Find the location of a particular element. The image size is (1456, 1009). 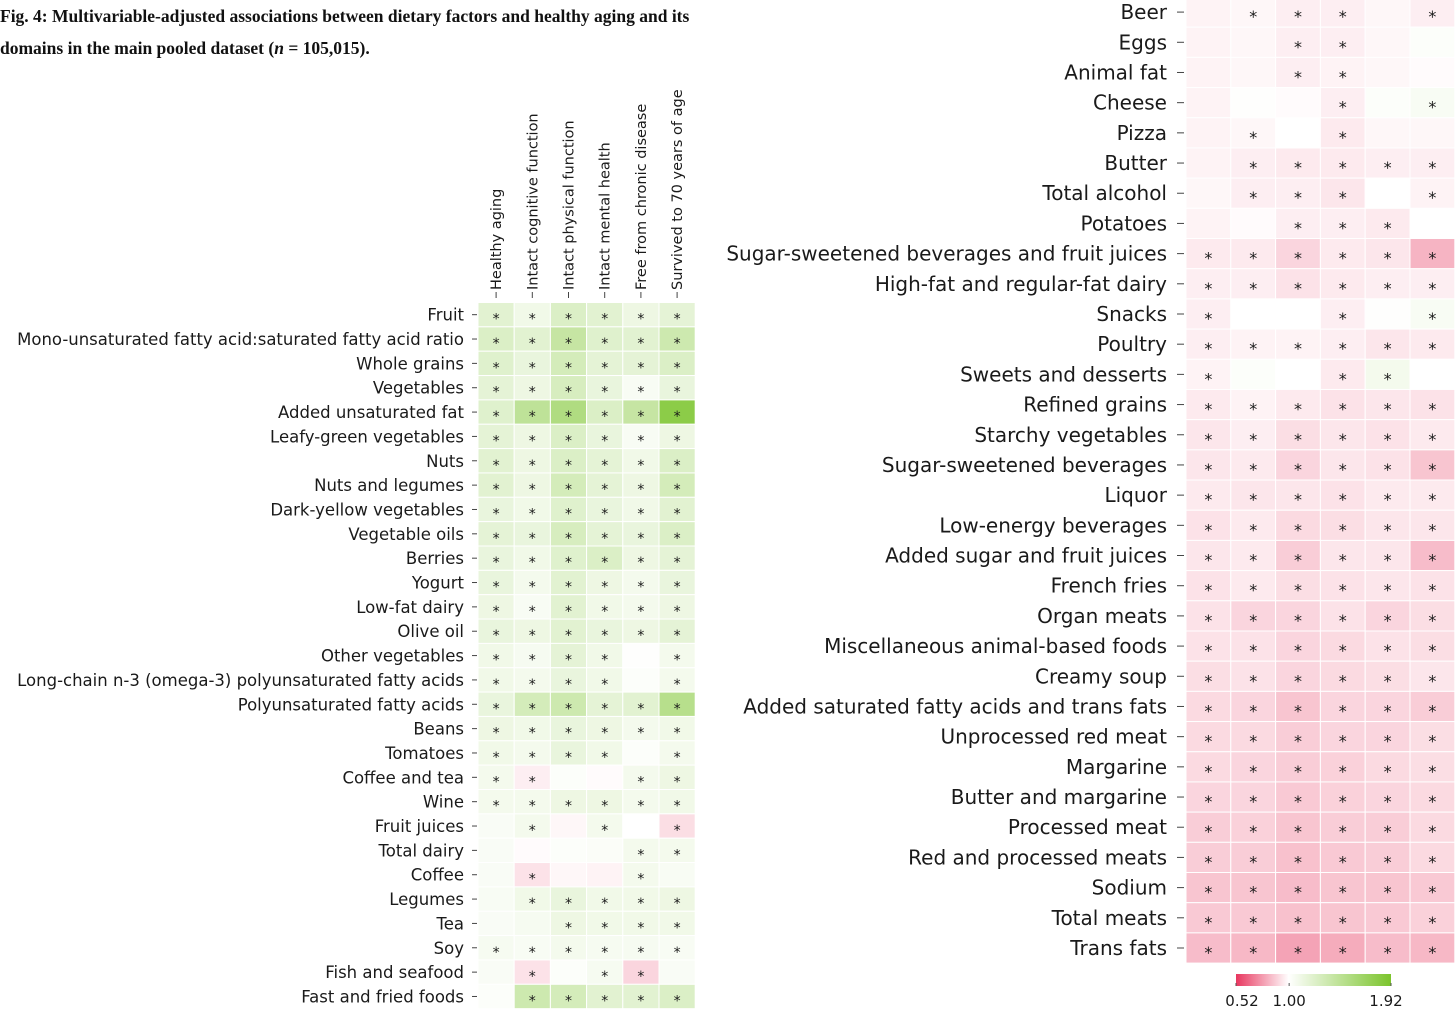

heatmap-row: Total meats * * * * * * is located at coordinates (1253, 918).